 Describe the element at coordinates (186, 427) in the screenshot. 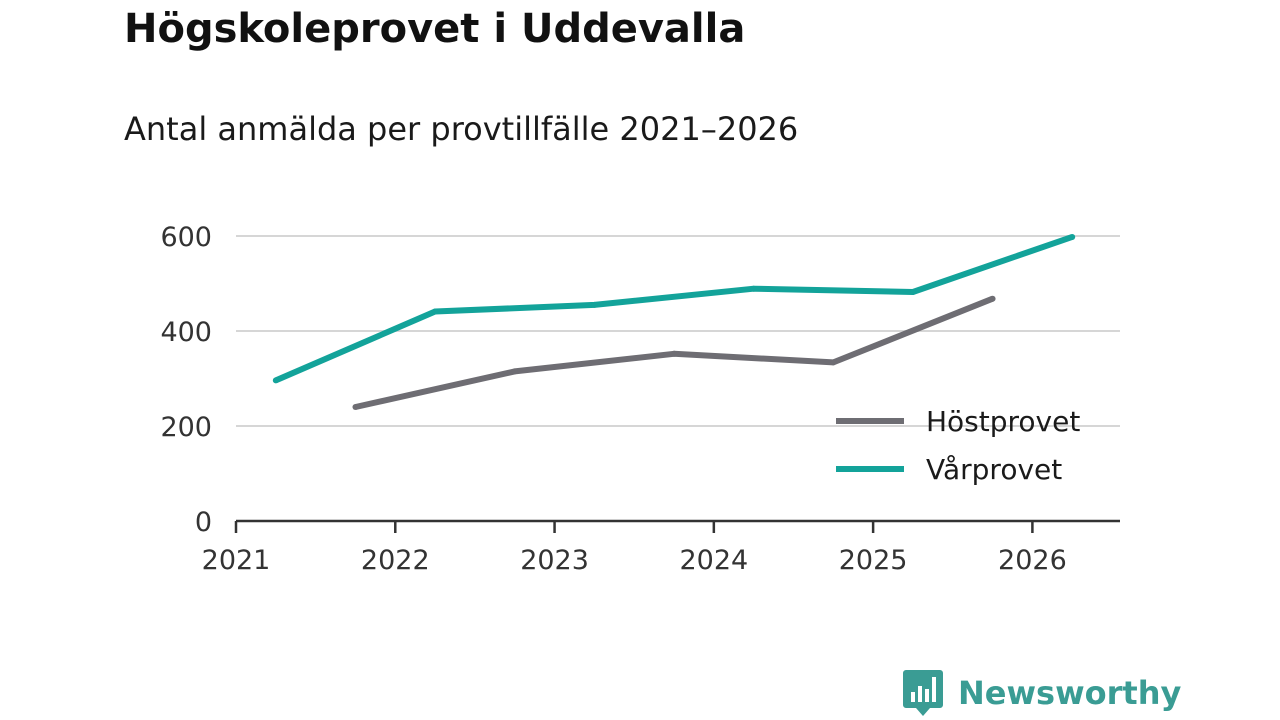

I see `y-tick-label-200: 200` at that location.